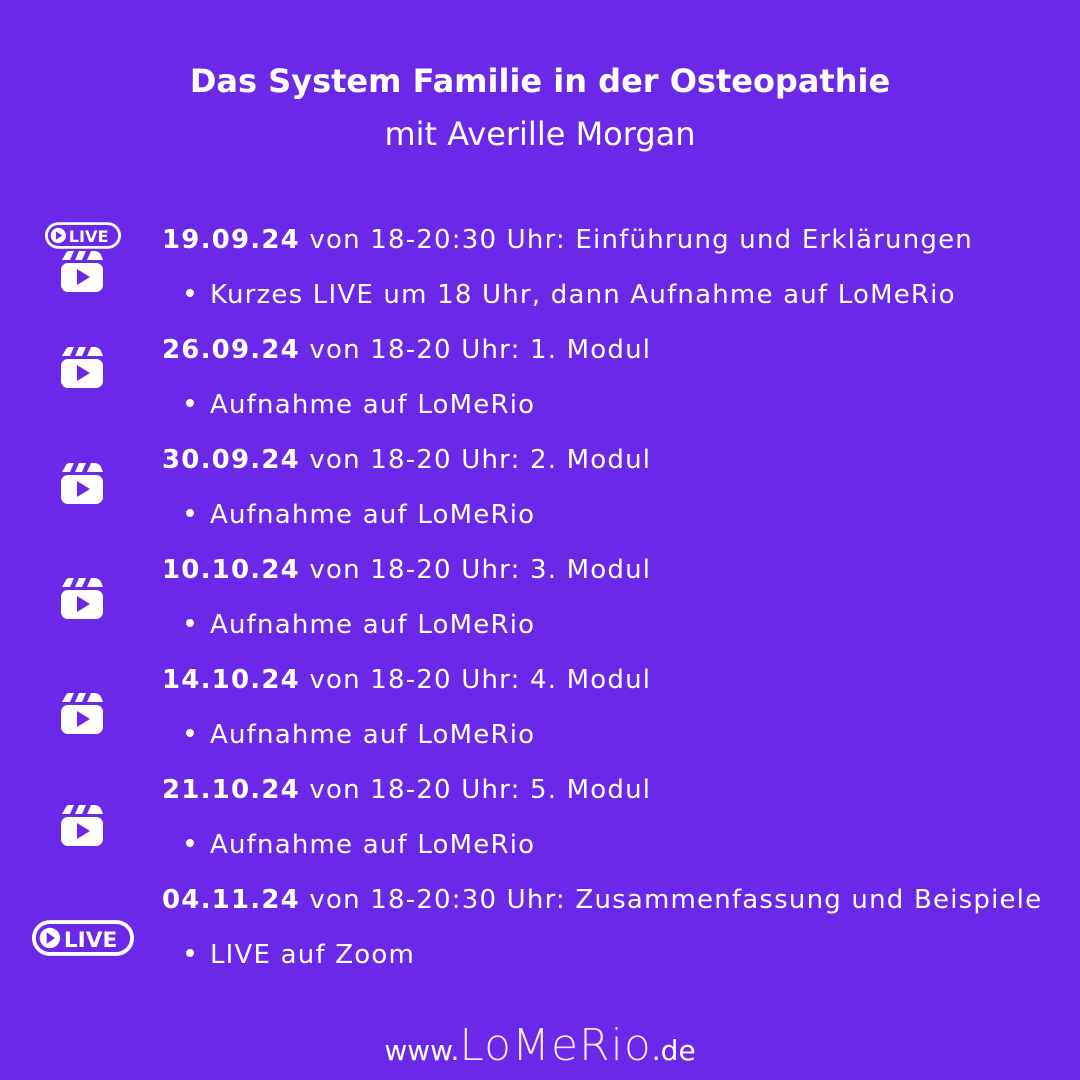 The height and width of the screenshot is (1080, 1080). What do you see at coordinates (231, 790) in the screenshot?
I see `session-date: 21.10.24` at bounding box center [231, 790].